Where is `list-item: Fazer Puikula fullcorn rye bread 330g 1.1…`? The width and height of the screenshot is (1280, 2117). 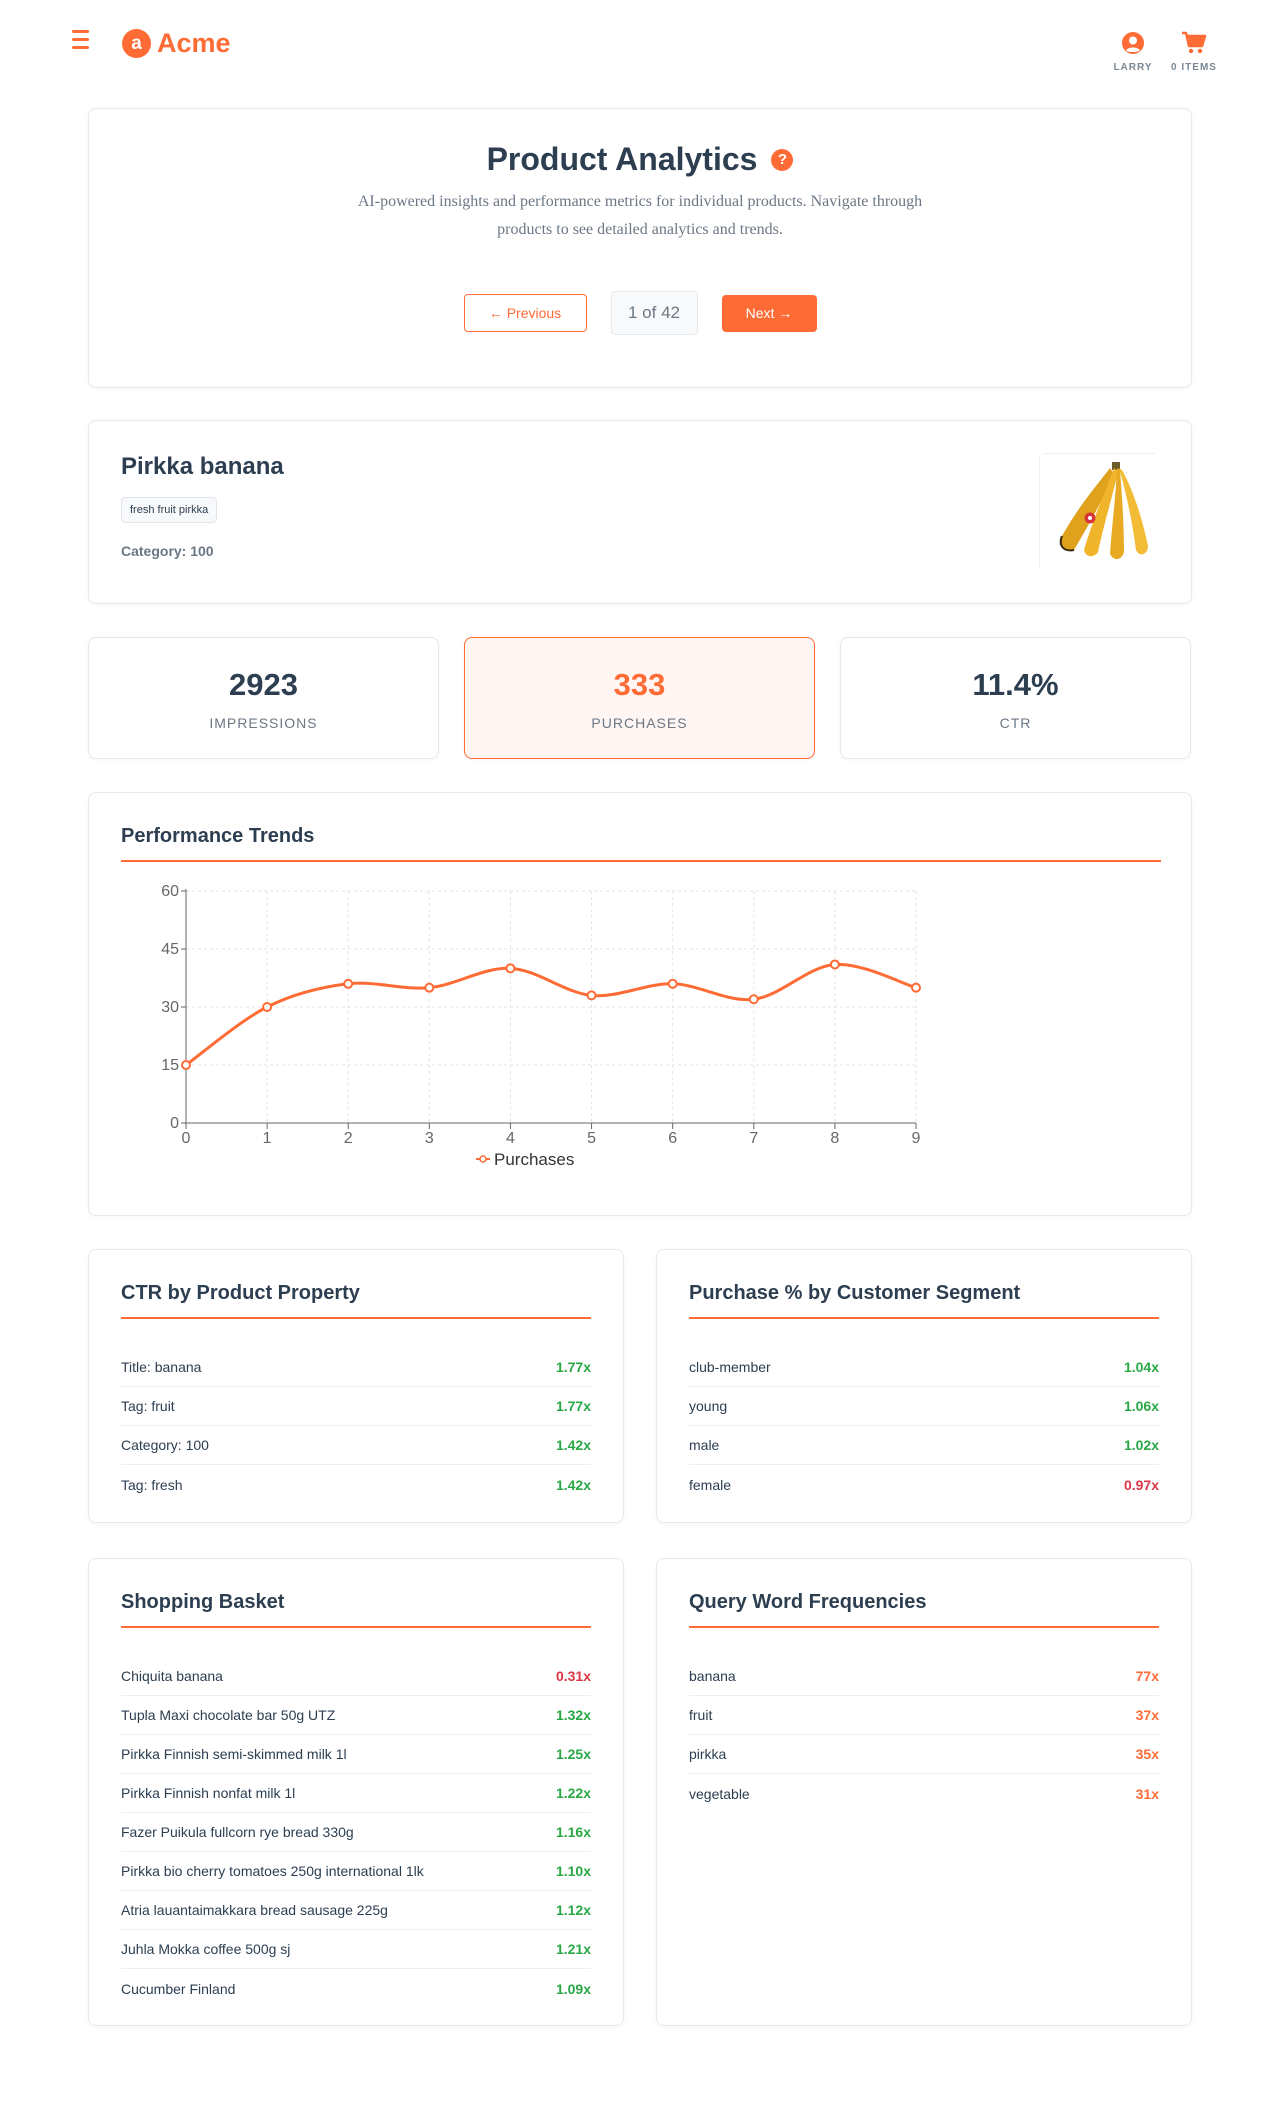 list-item: Fazer Puikula fullcorn rye bread 330g 1.1… is located at coordinates (356, 1832).